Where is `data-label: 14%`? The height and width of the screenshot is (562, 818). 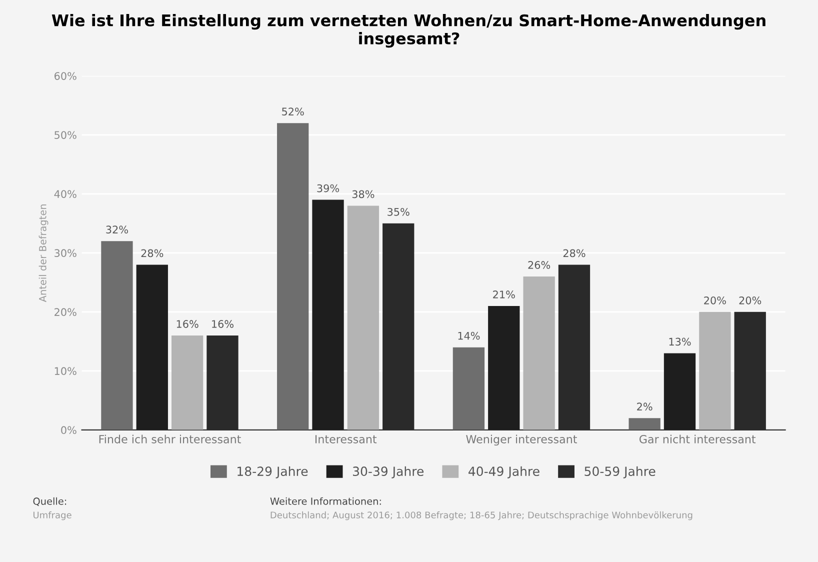 data-label: 14% is located at coordinates (469, 336).